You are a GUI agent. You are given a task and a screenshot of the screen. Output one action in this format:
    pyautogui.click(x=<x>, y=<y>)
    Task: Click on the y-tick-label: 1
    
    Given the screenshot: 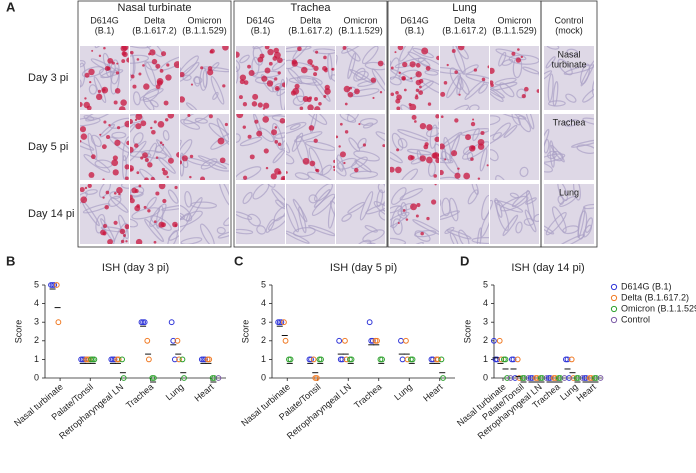 What is the action you would take?
    pyautogui.click(x=36, y=359)
    